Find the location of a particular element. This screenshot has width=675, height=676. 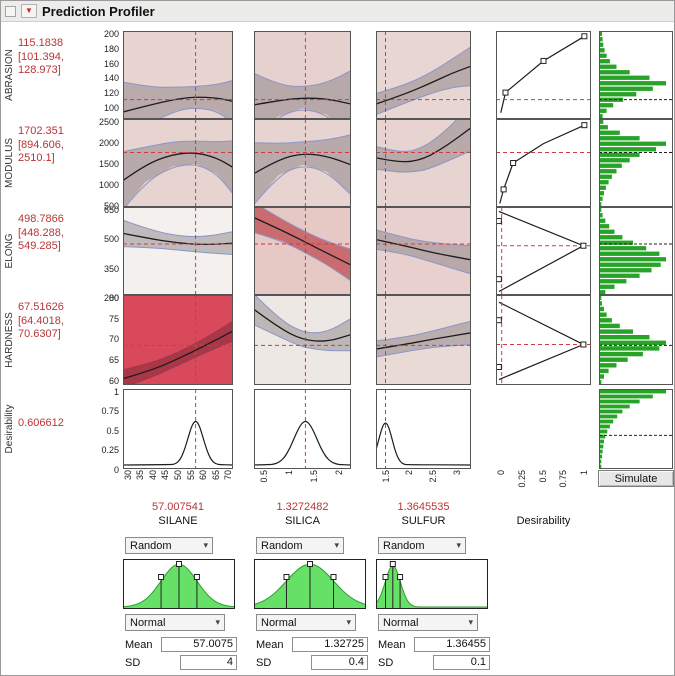

profiler-cell-MODULUS-SULFUR is located at coordinates (423, 163).